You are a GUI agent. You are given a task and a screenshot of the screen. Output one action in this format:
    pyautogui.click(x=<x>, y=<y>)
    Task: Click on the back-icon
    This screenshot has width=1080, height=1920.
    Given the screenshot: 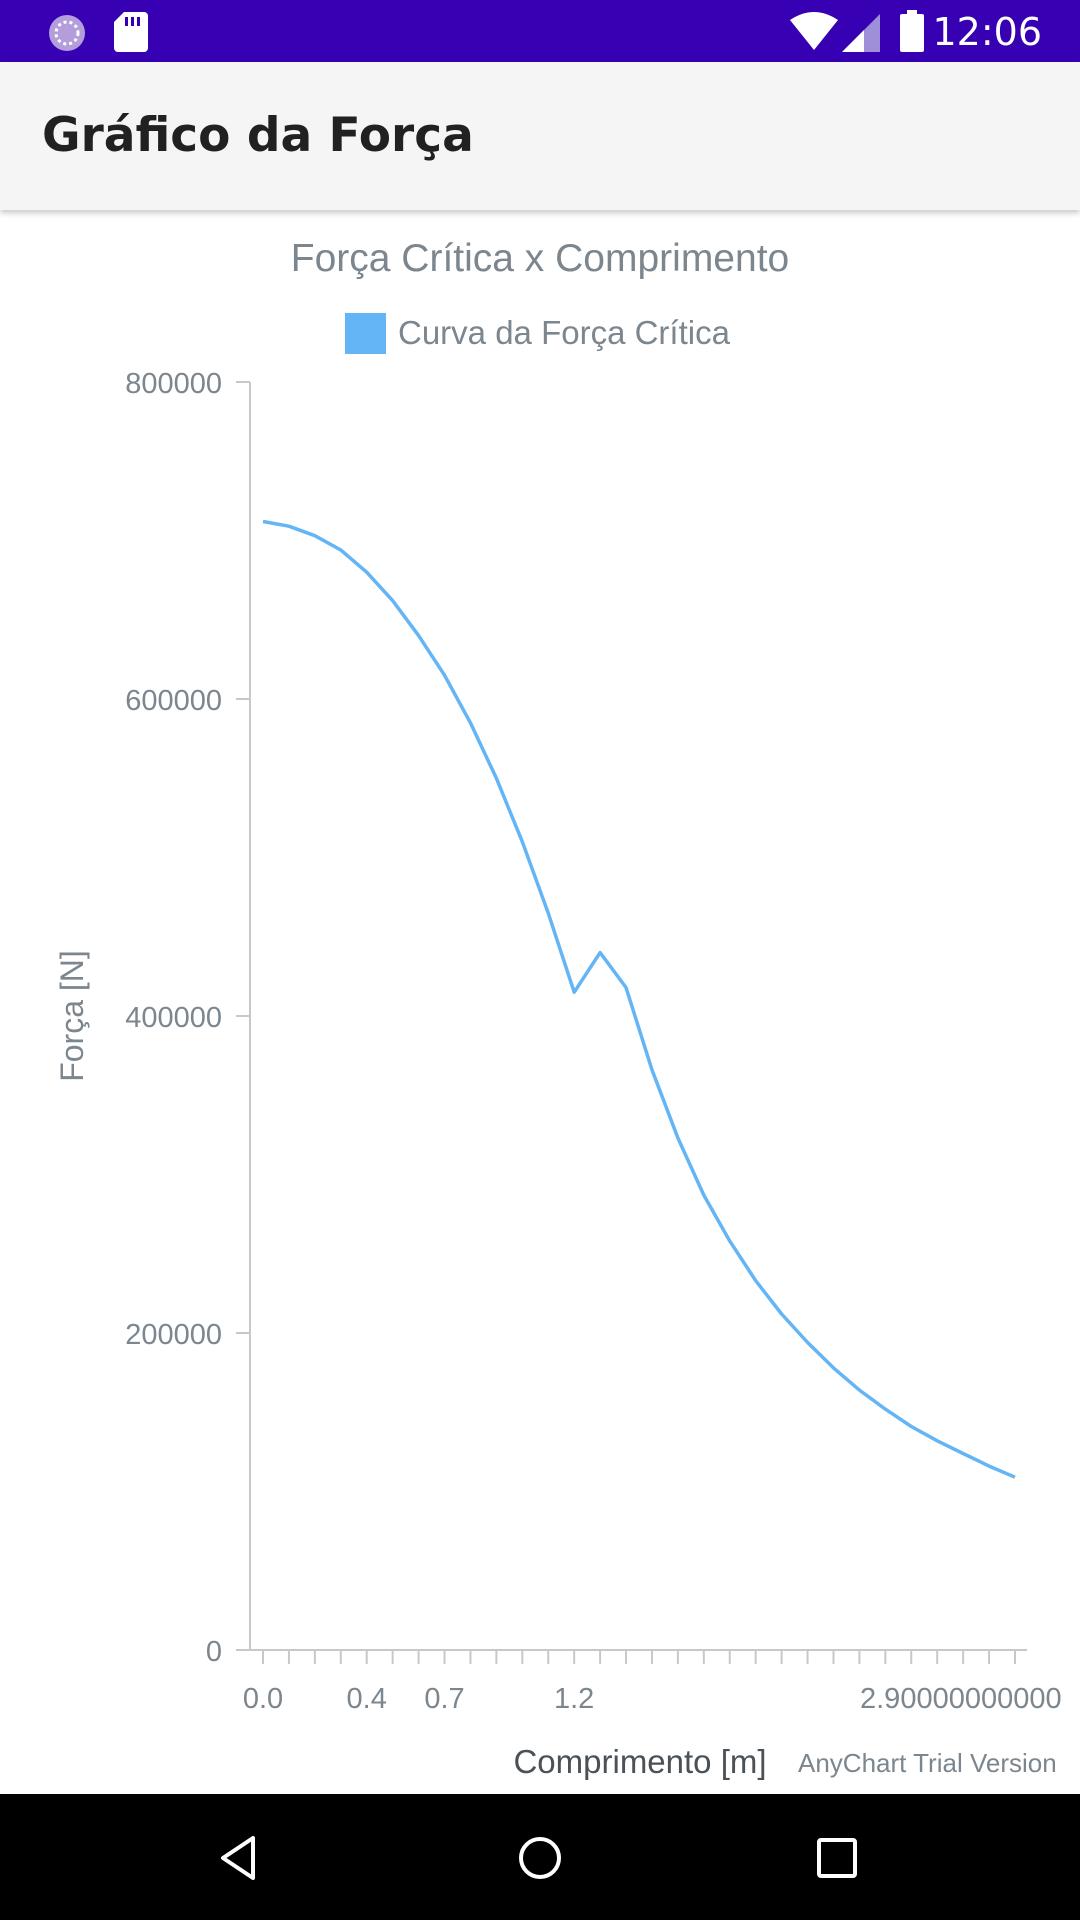 What is the action you would take?
    pyautogui.click(x=241, y=1858)
    